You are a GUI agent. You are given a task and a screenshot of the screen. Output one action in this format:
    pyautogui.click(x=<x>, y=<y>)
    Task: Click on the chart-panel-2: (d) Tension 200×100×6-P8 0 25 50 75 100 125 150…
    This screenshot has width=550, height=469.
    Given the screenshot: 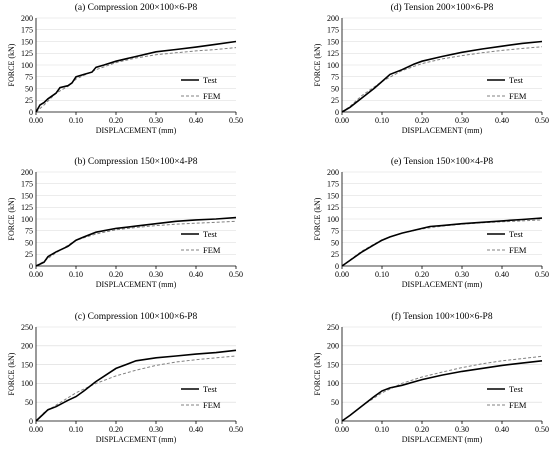 What is the action you would take?
    pyautogui.click(x=431, y=68)
    